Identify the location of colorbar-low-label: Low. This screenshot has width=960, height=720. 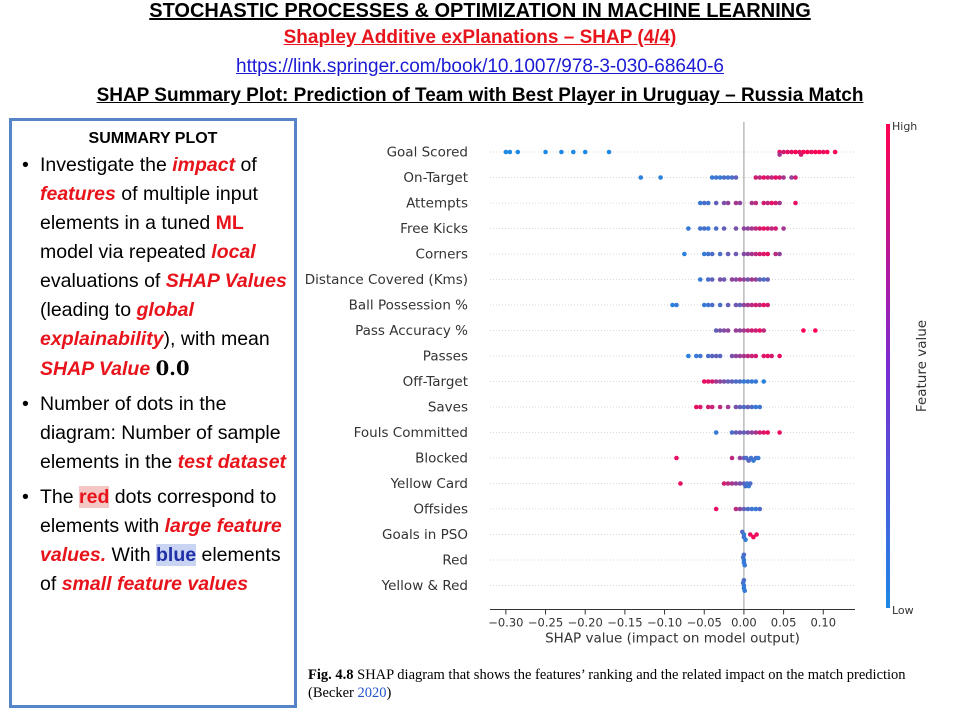
(903, 610).